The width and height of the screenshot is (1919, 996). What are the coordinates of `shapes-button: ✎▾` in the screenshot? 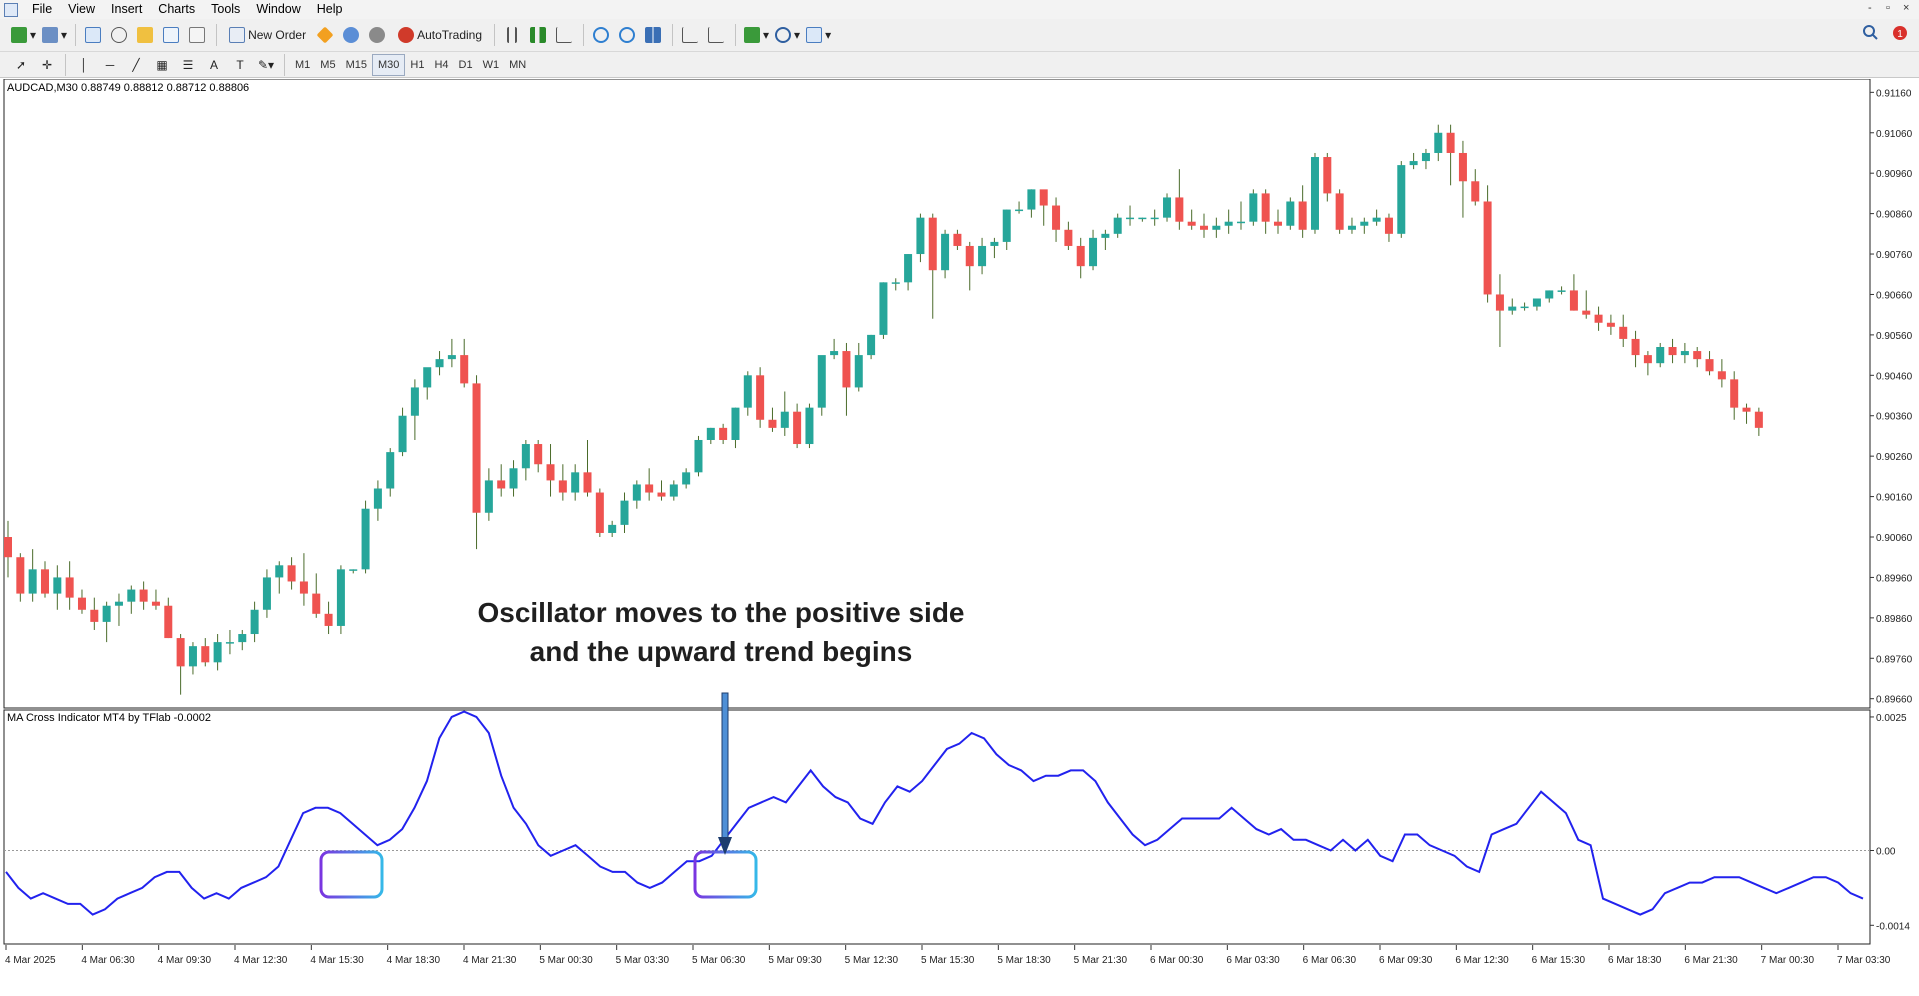 It's located at (266, 65).